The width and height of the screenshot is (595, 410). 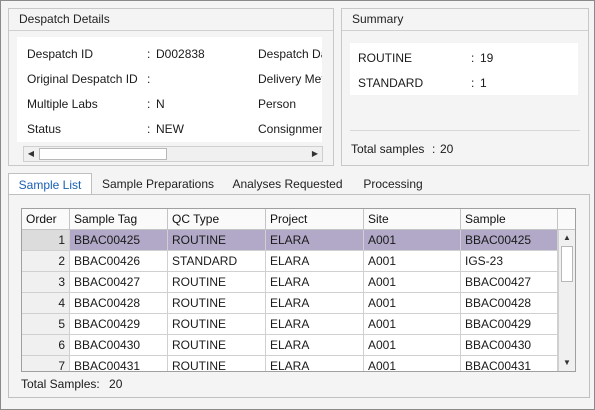 What do you see at coordinates (44, 129) in the screenshot?
I see `status-label: Status` at bounding box center [44, 129].